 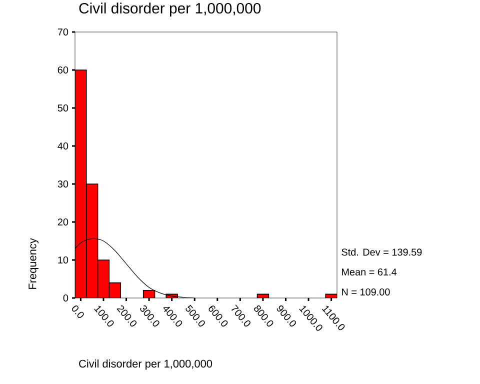 I want to click on y-tick-label: 10, so click(x=63, y=260).